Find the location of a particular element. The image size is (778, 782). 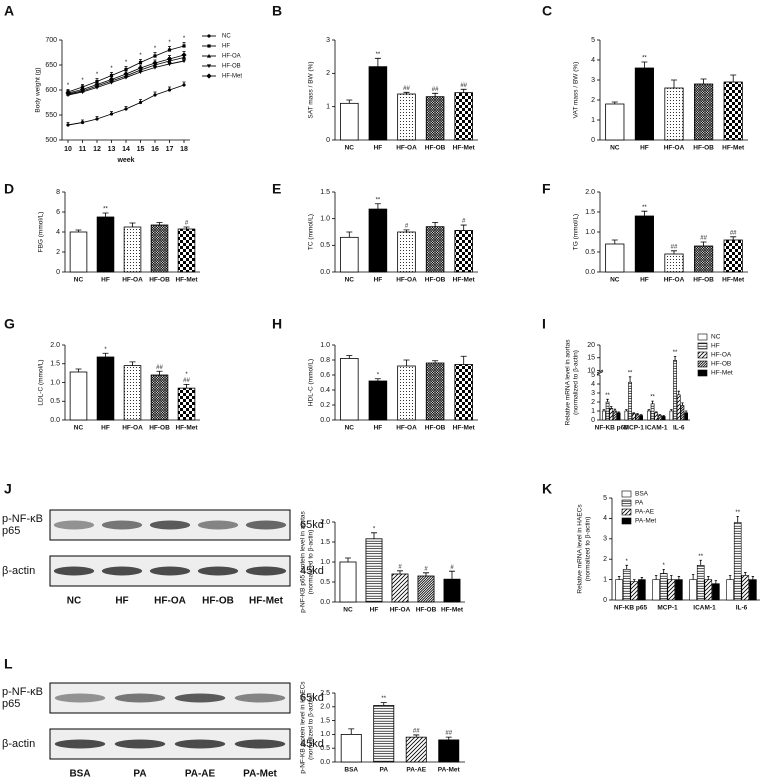

y-axis-label: p-NF-KB protein level in HAECs is located at coordinates (303, 727).